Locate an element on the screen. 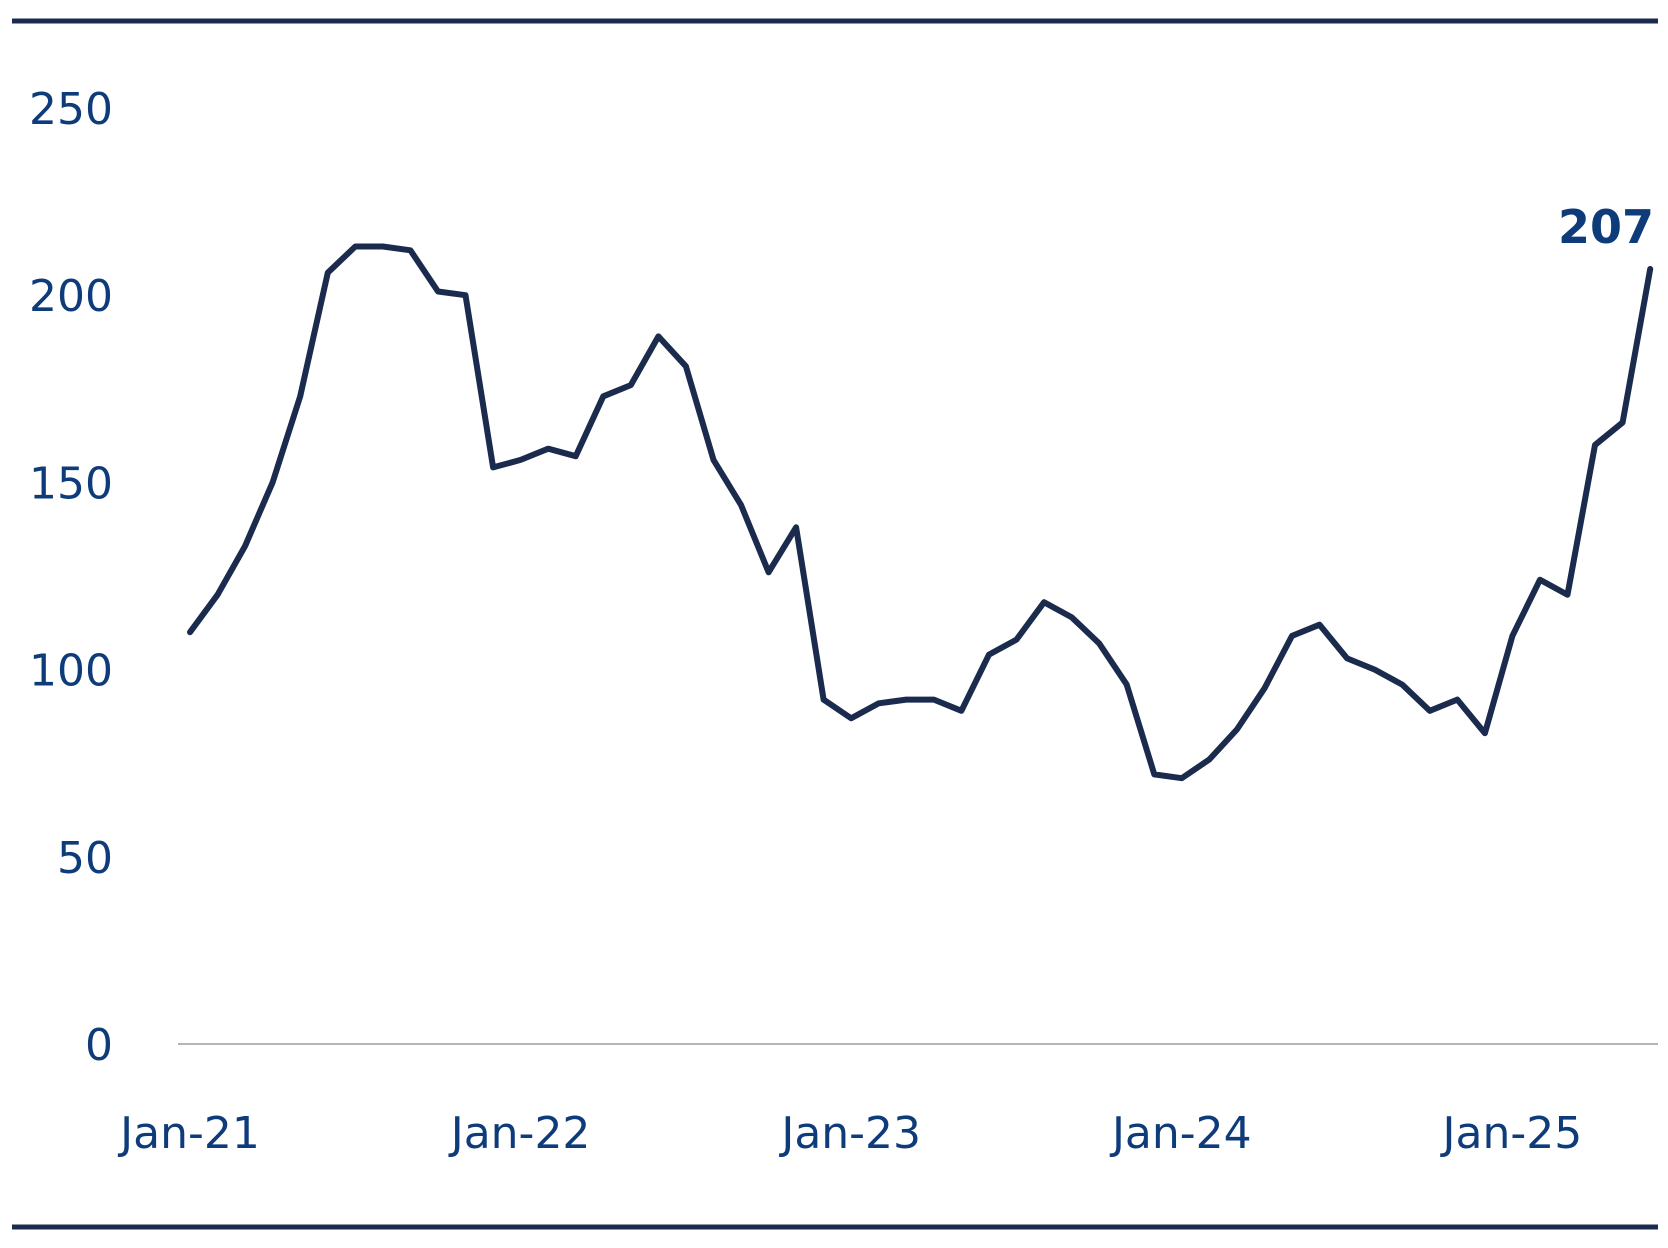  x-tick-label: Jan-21 is located at coordinates (188, 1133).